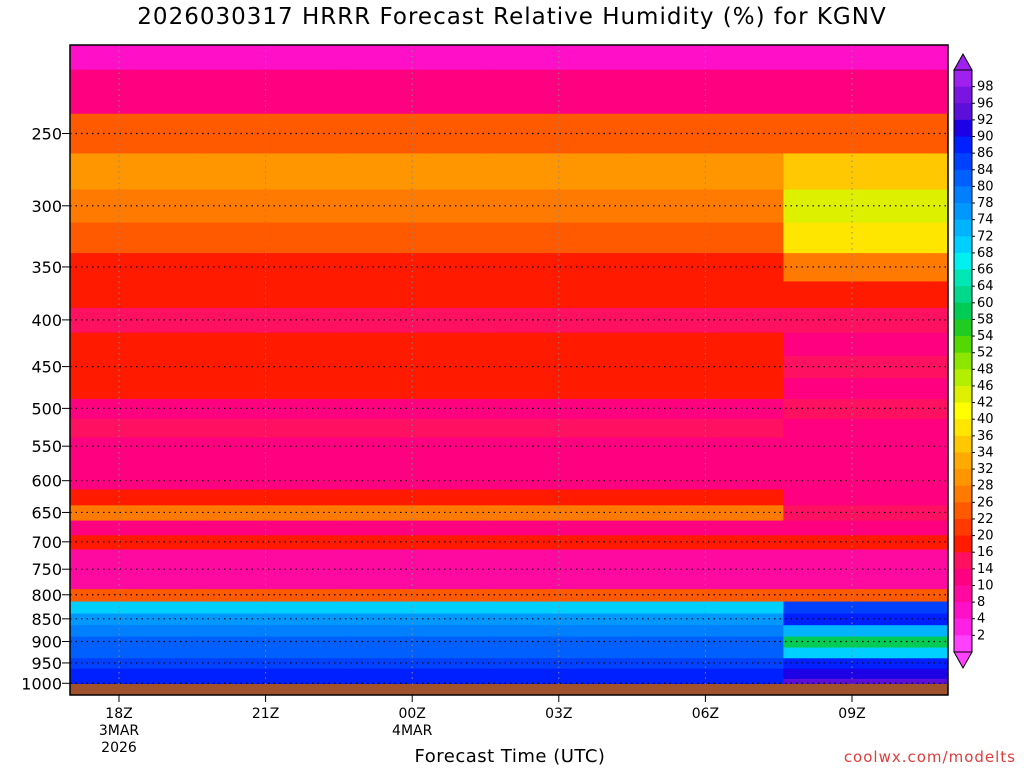 This screenshot has height=768, width=1024. Describe the element at coordinates (985, 519) in the screenshot. I see `colorbar-tick-label: 22` at that location.